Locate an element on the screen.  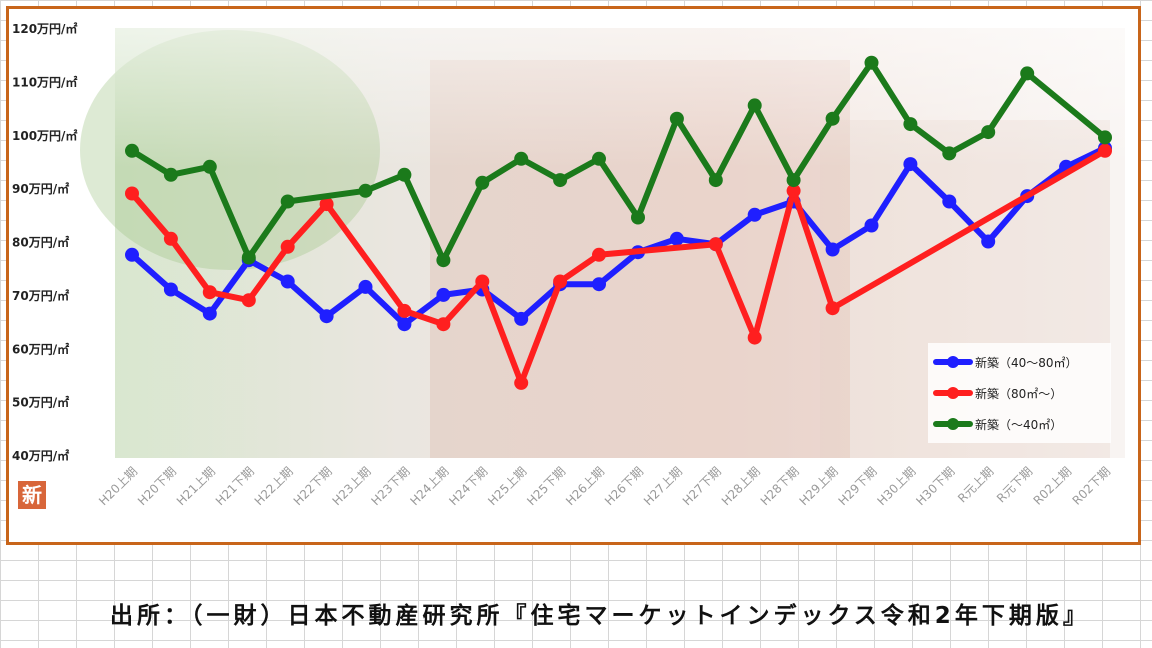
x-tick-label: H30上期 is located at coordinates (896, 486).